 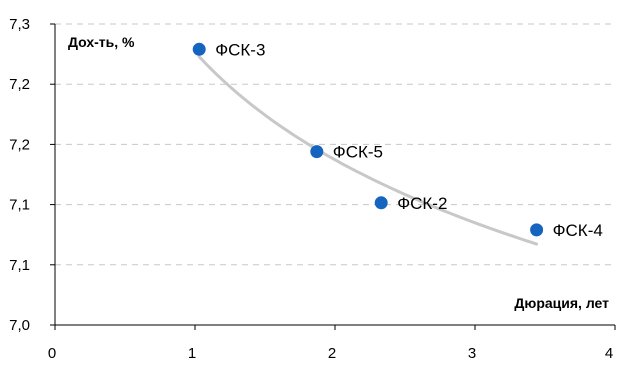 I want to click on x-tick-label-3: 3, so click(x=472, y=353).